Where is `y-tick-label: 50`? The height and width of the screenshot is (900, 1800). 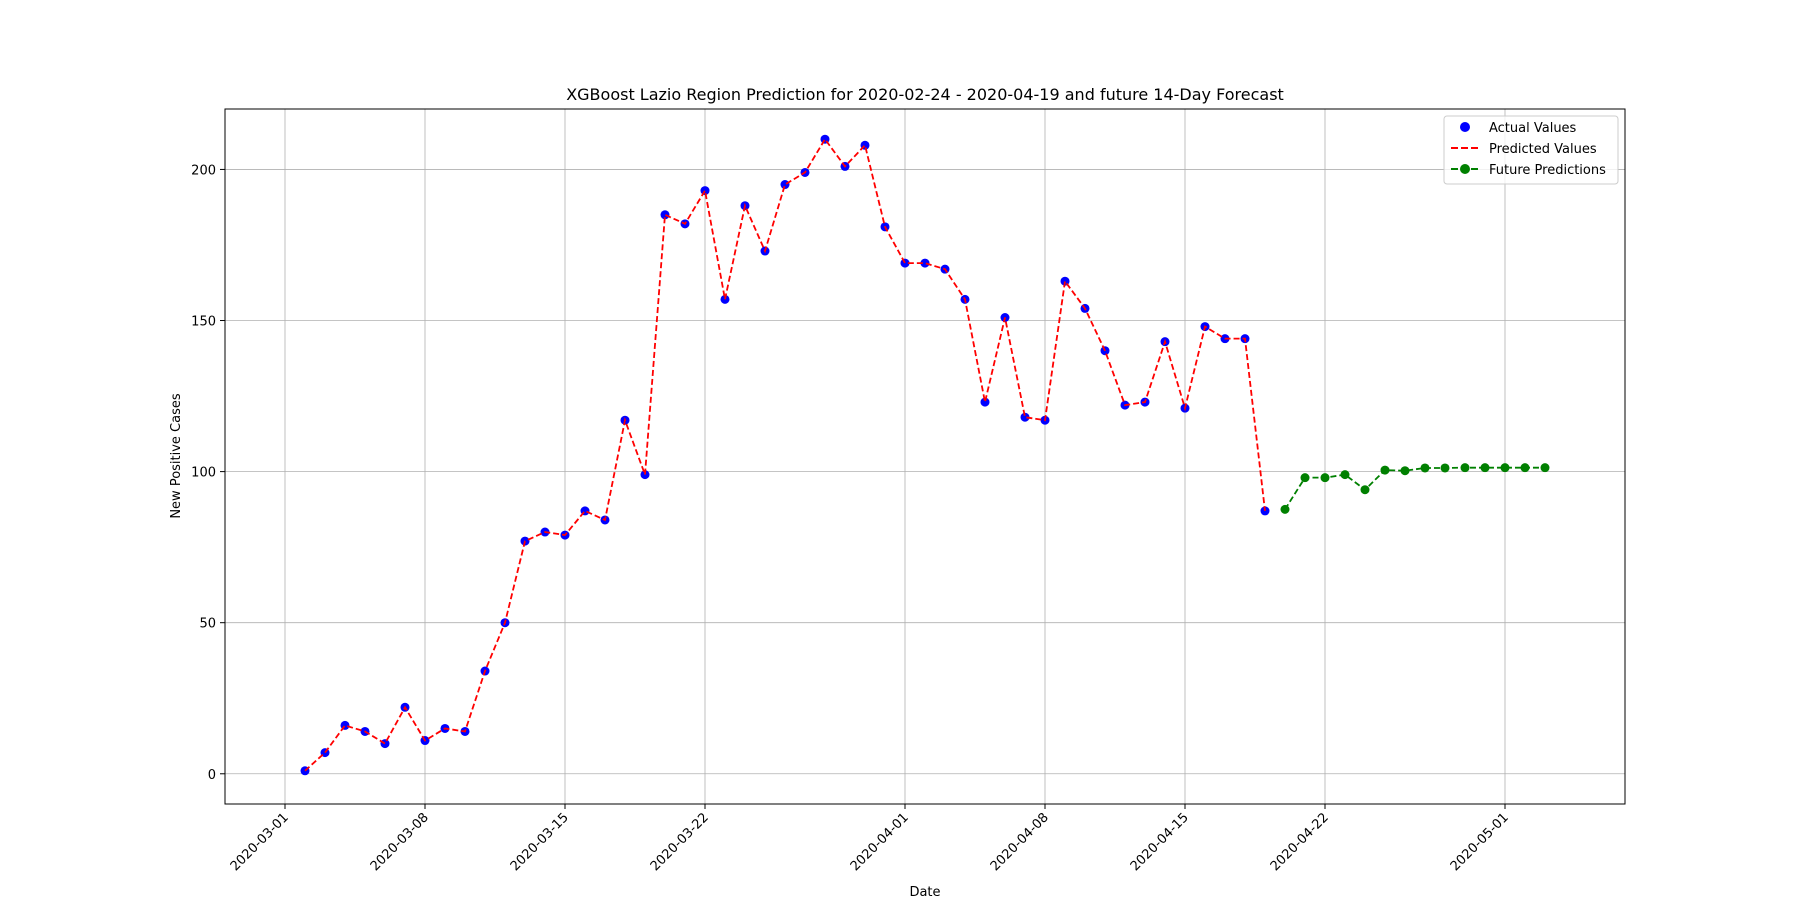 y-tick-label: 50 is located at coordinates (207, 624).